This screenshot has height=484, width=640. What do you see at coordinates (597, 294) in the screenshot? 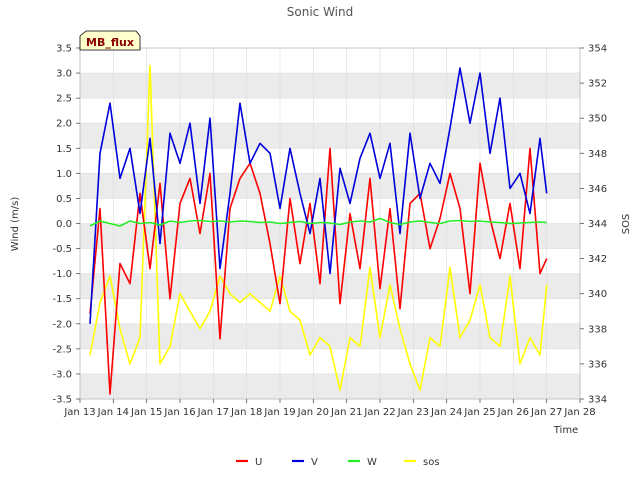
I see `y2-tick-label: 340` at bounding box center [597, 294].